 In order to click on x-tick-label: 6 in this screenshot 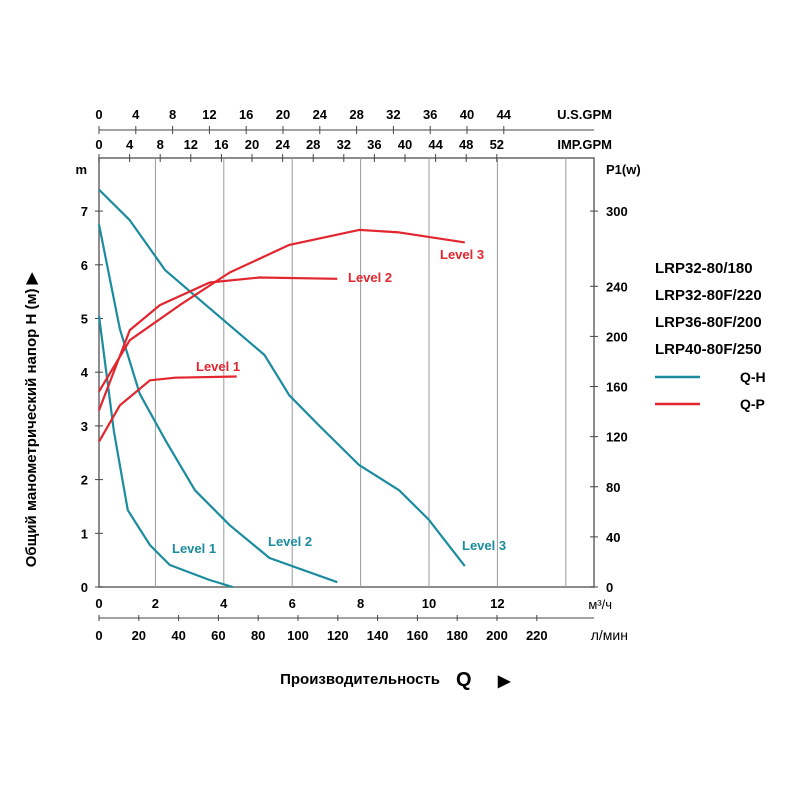, I will do `click(292, 603)`.